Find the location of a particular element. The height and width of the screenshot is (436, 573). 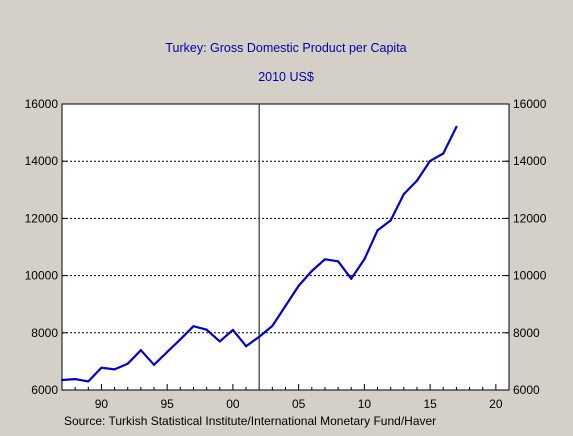

y-tick-label-left: 8000 is located at coordinates (44, 333).